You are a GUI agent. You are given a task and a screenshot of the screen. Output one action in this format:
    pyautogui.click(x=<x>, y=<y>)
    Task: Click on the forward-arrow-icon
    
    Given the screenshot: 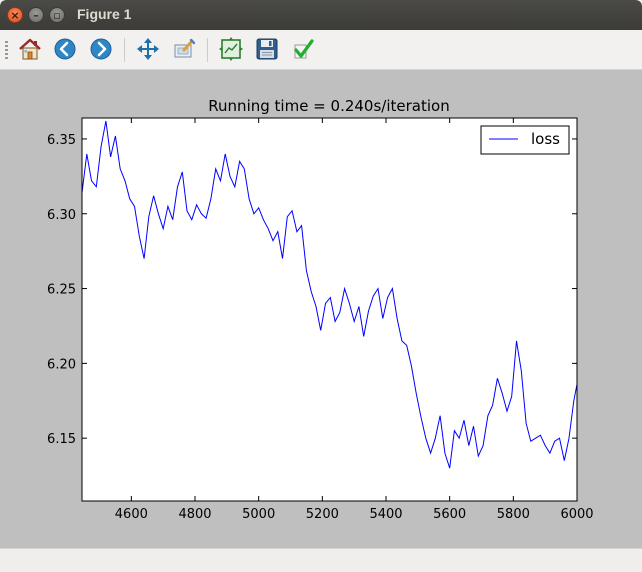 What is the action you would take?
    pyautogui.click(x=101, y=49)
    